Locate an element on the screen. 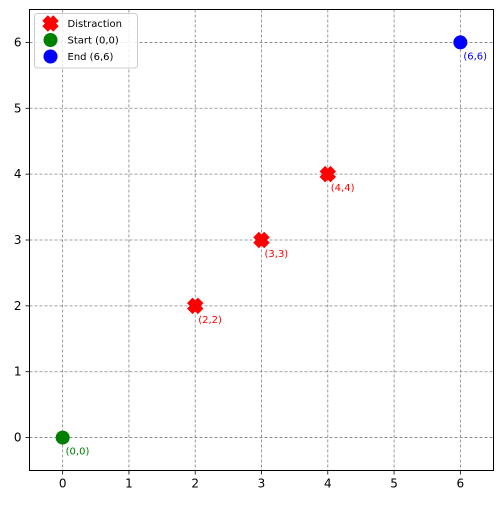 Image resolution: width=503 pixels, height=505 pixels. y-tick-label: 0 is located at coordinates (18, 438).